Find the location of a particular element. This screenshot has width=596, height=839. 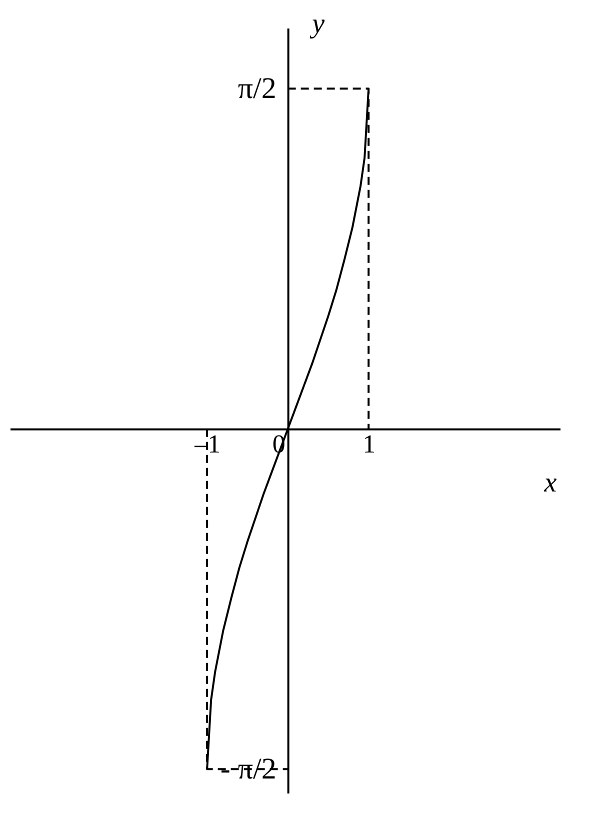

y-tick-label: π/2 is located at coordinates (257, 89).